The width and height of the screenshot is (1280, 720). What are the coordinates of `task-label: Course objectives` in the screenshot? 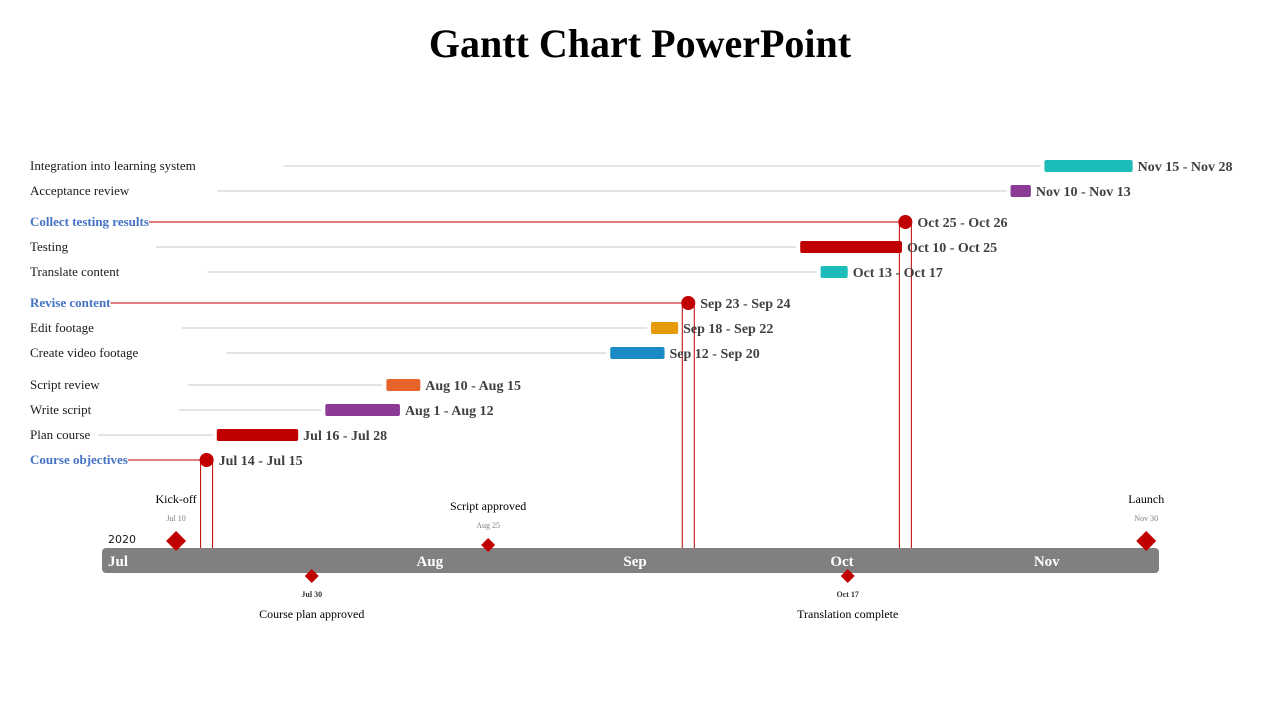 It's located at (79, 459).